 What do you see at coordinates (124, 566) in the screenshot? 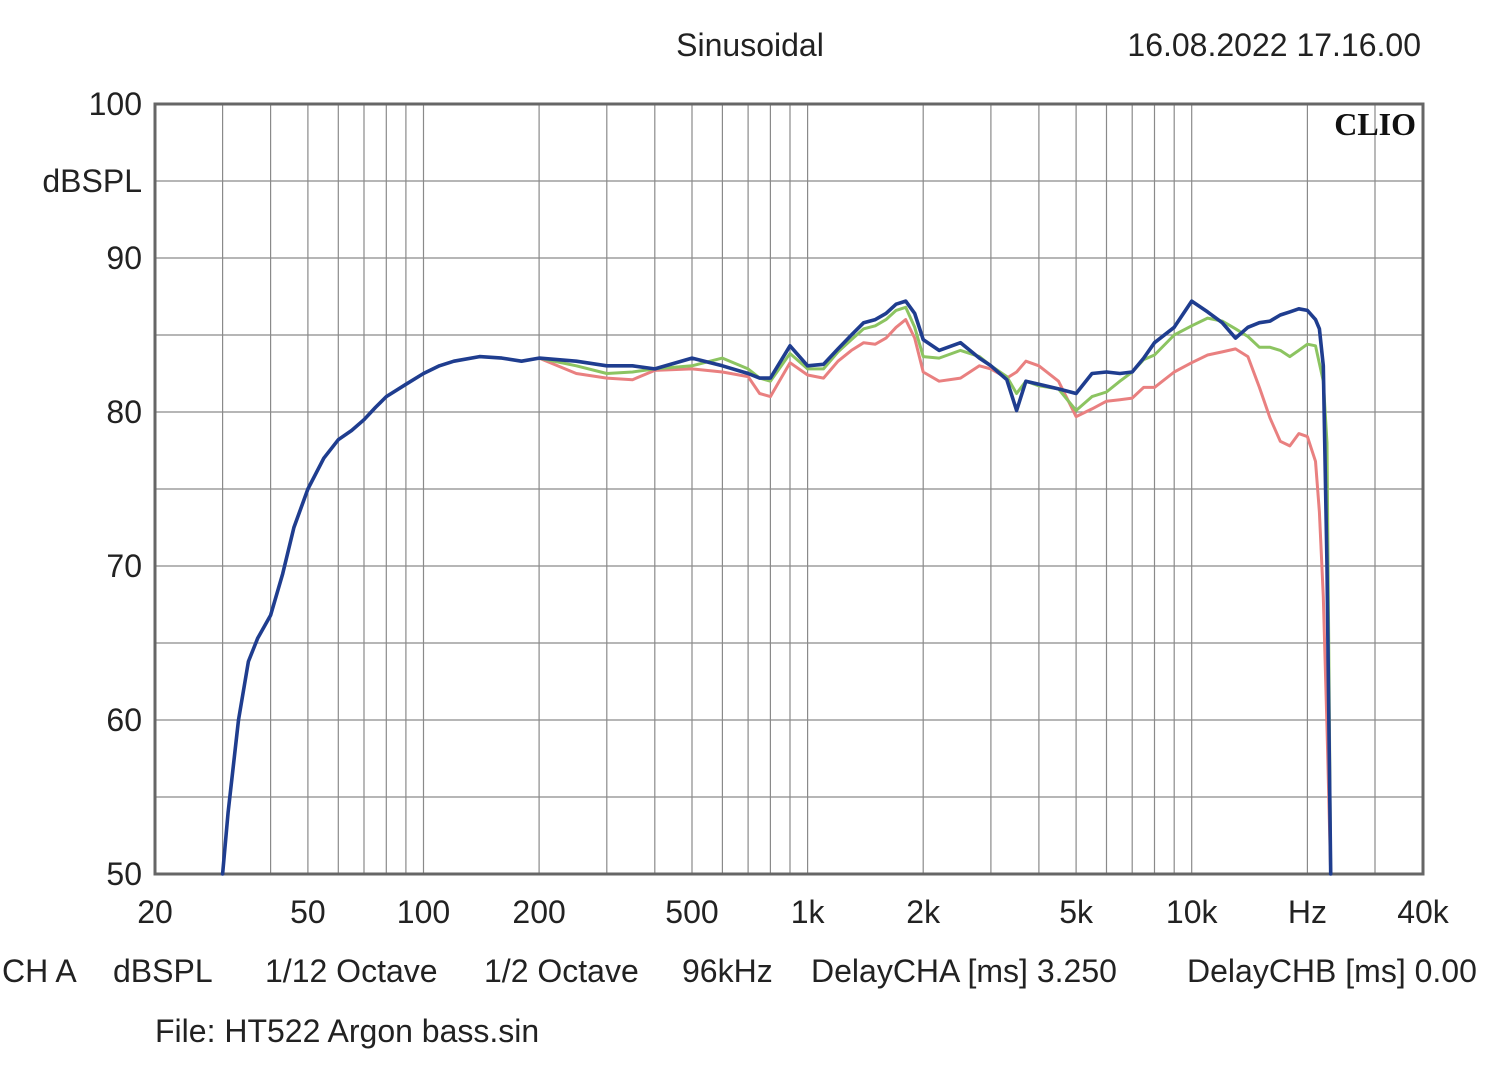
I see `y-tick-label: 70` at bounding box center [124, 566].